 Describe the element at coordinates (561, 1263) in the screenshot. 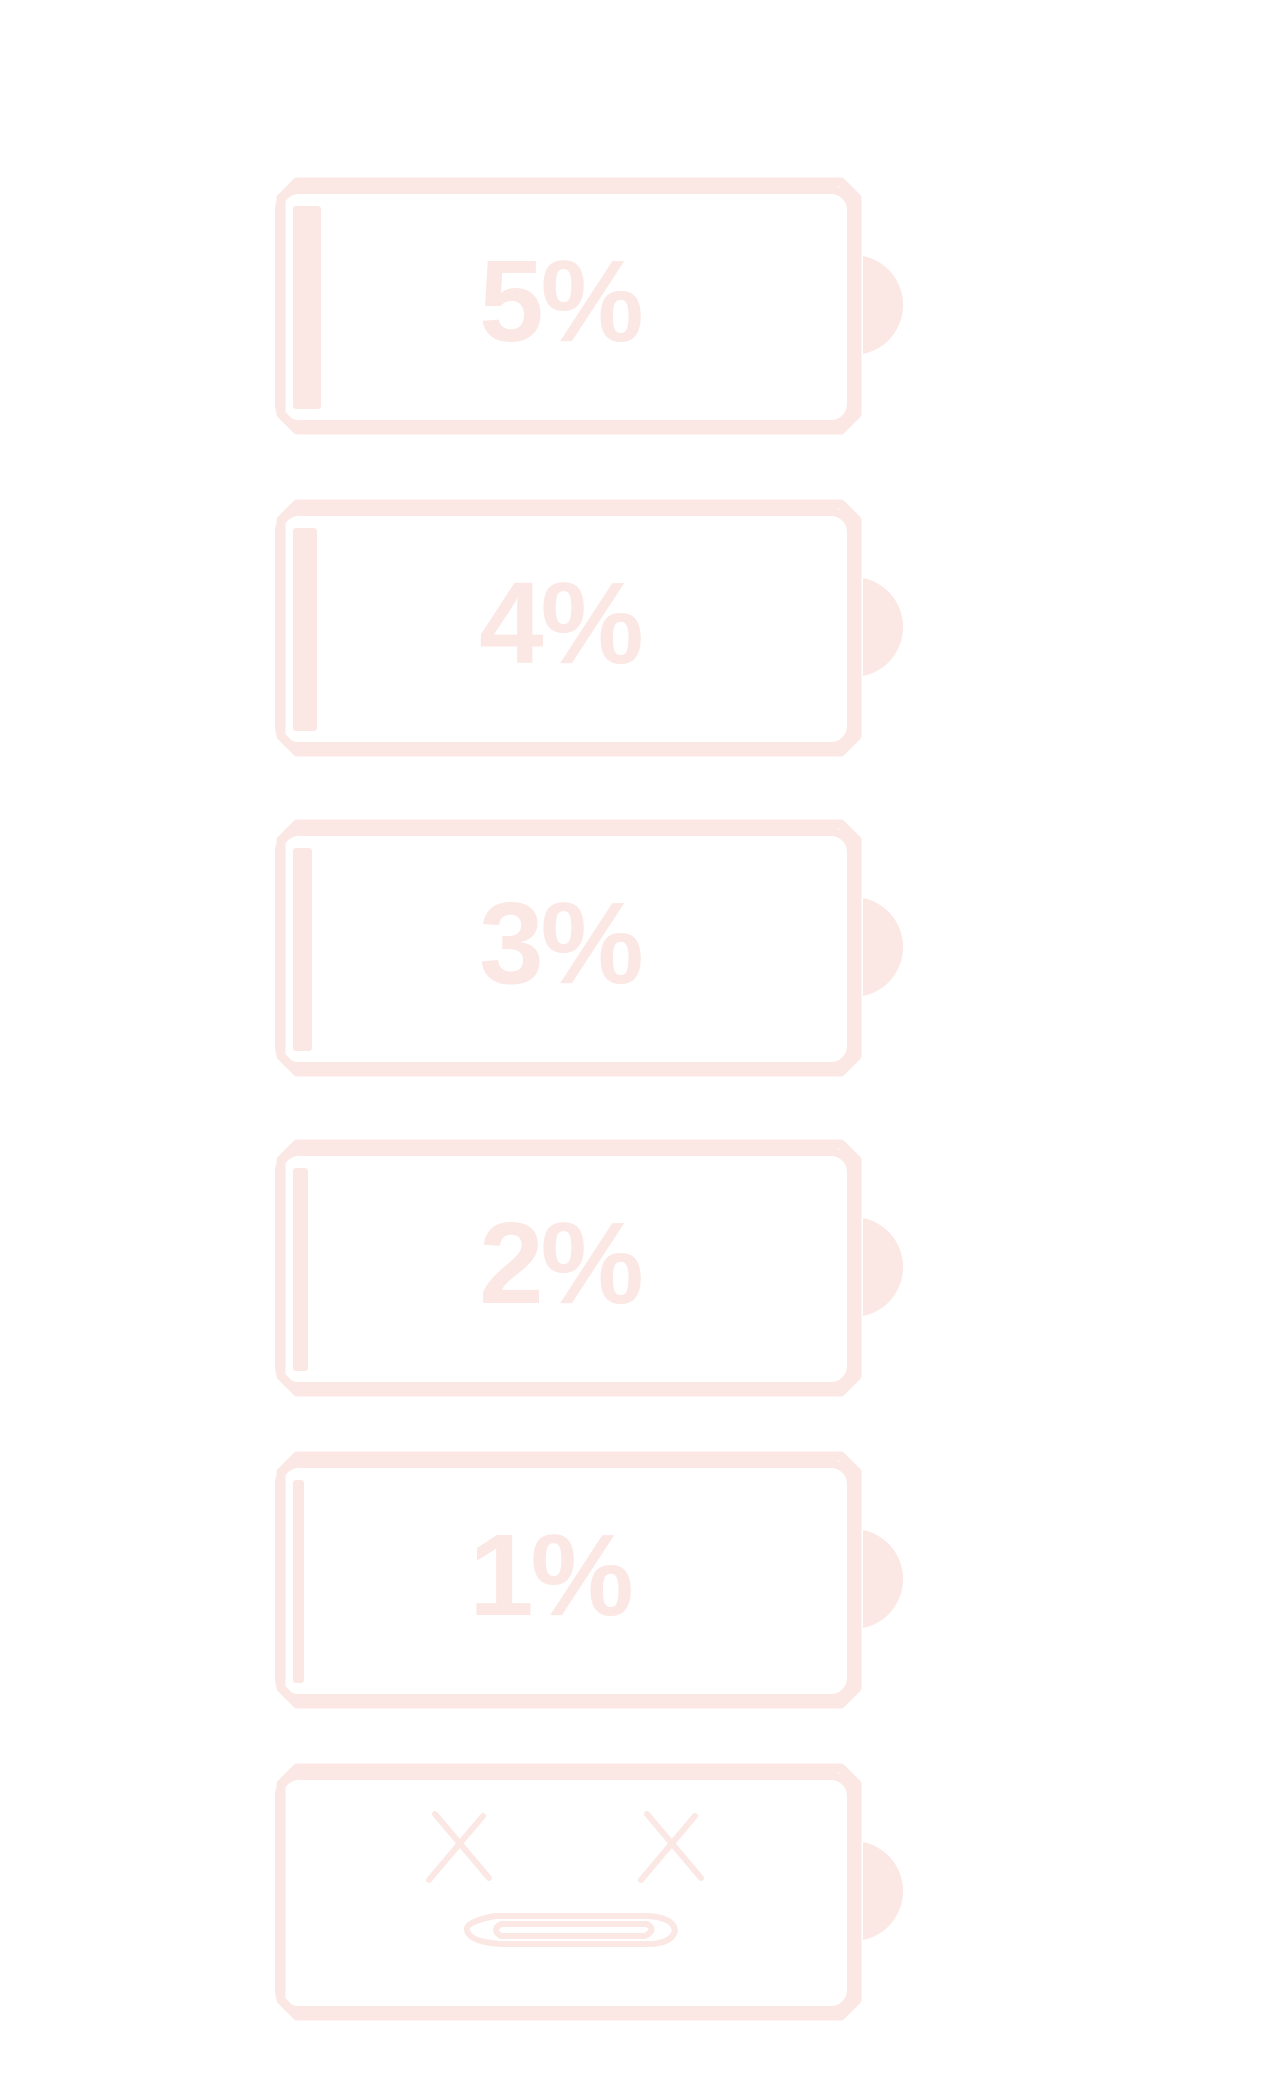

I see `battery-percent-label: 2%` at that location.